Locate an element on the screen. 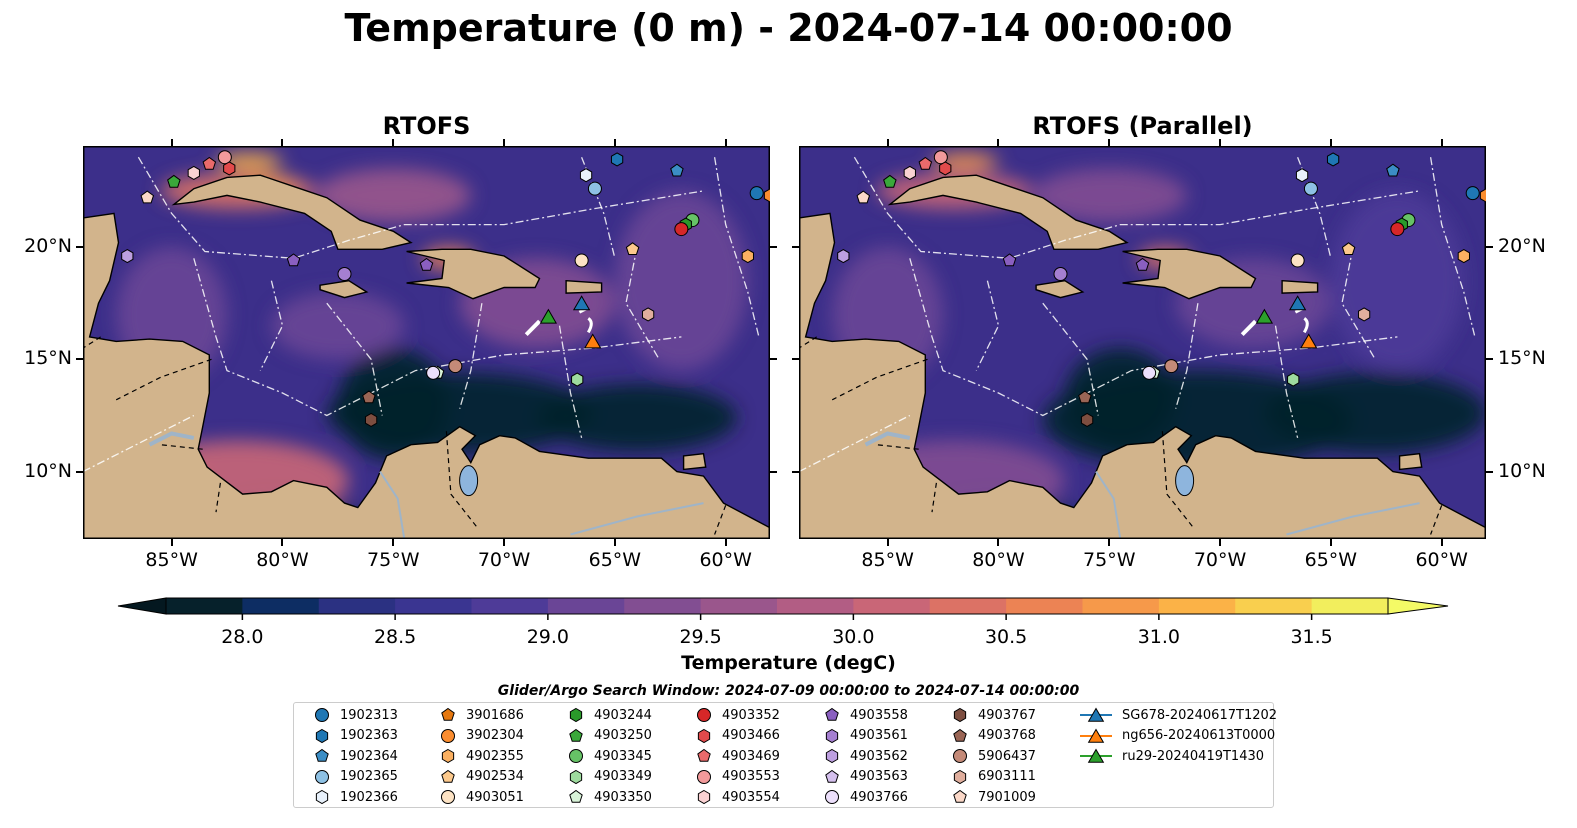 The height and width of the screenshot is (828, 1577). lon-tick-label: 80°W is located at coordinates (998, 560).